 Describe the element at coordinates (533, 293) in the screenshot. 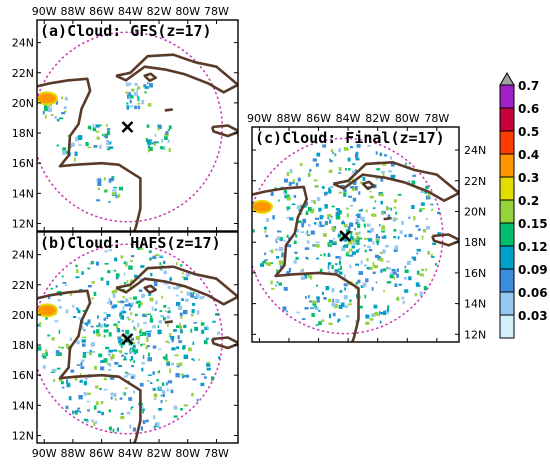

I see `colorbar-label: 0.06` at that location.